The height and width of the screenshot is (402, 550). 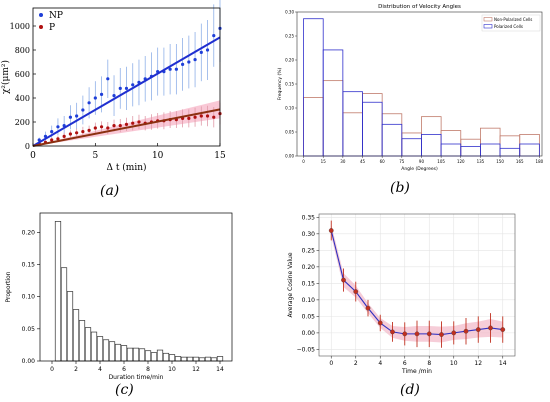 What do you see at coordinates (309, 250) in the screenshot?
I see `y-tick-label: 0.25` at bounding box center [309, 250].